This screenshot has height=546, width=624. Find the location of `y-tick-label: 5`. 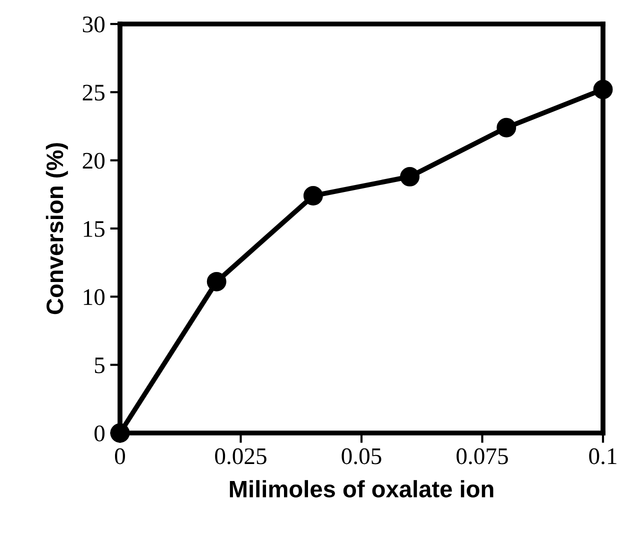

y-tick-label: 5 is located at coordinates (99, 366).